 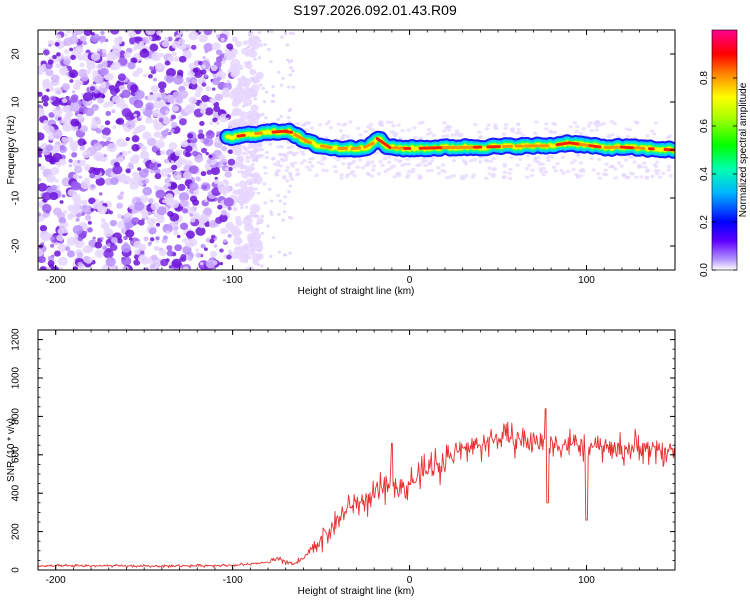 What do you see at coordinates (16, 150) in the screenshot?
I see `y-tick-label: 0` at bounding box center [16, 150].